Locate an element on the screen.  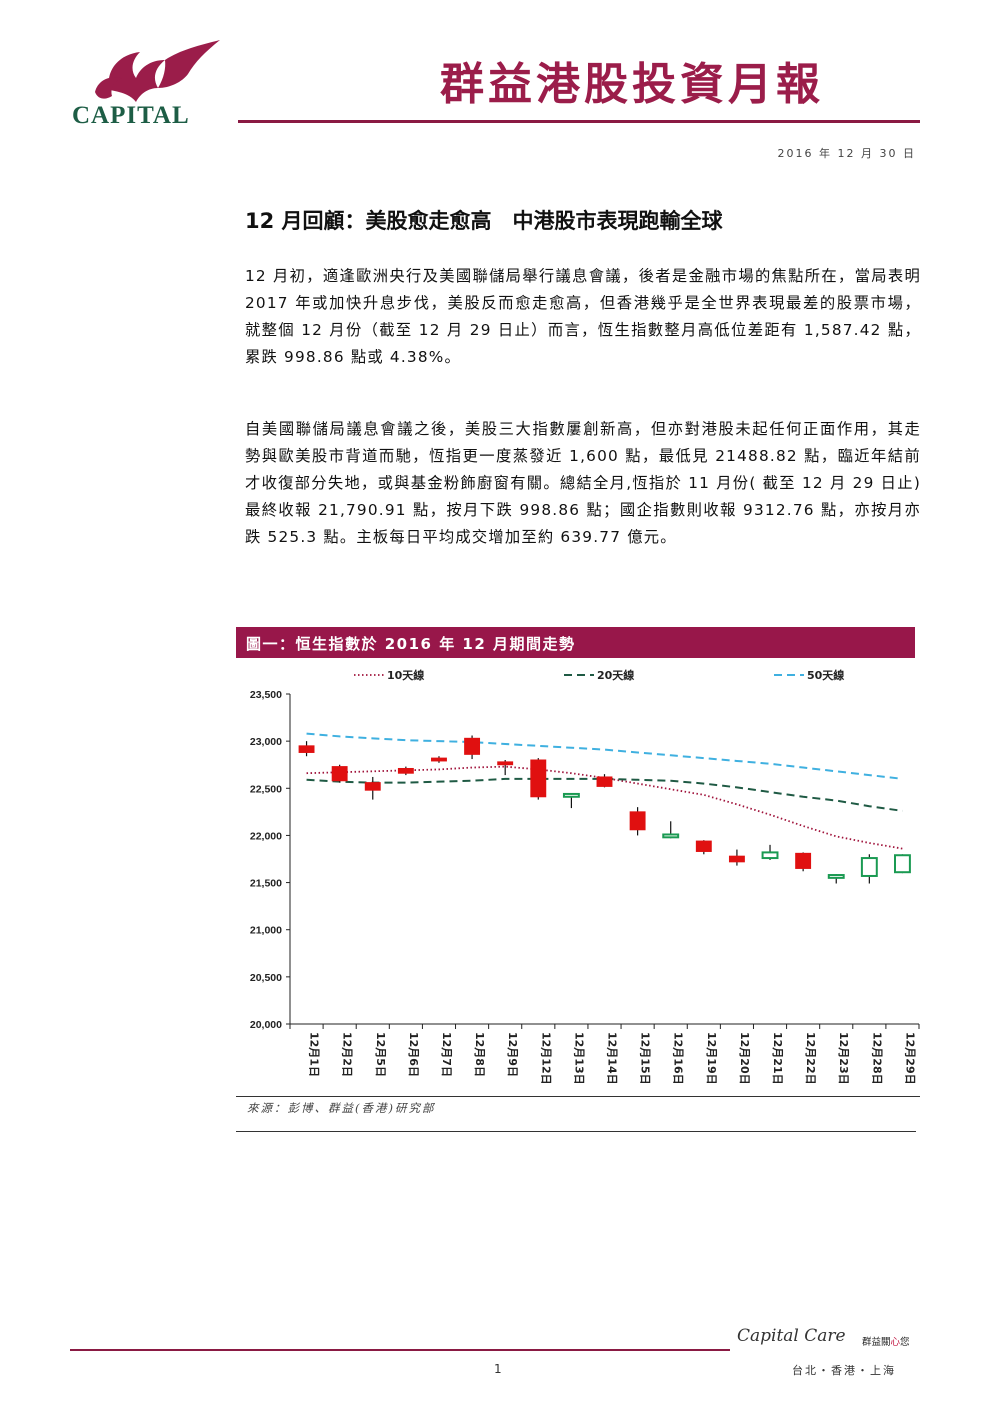
report-date: 2016 年 12 月 30 日 is located at coordinates (846, 153).